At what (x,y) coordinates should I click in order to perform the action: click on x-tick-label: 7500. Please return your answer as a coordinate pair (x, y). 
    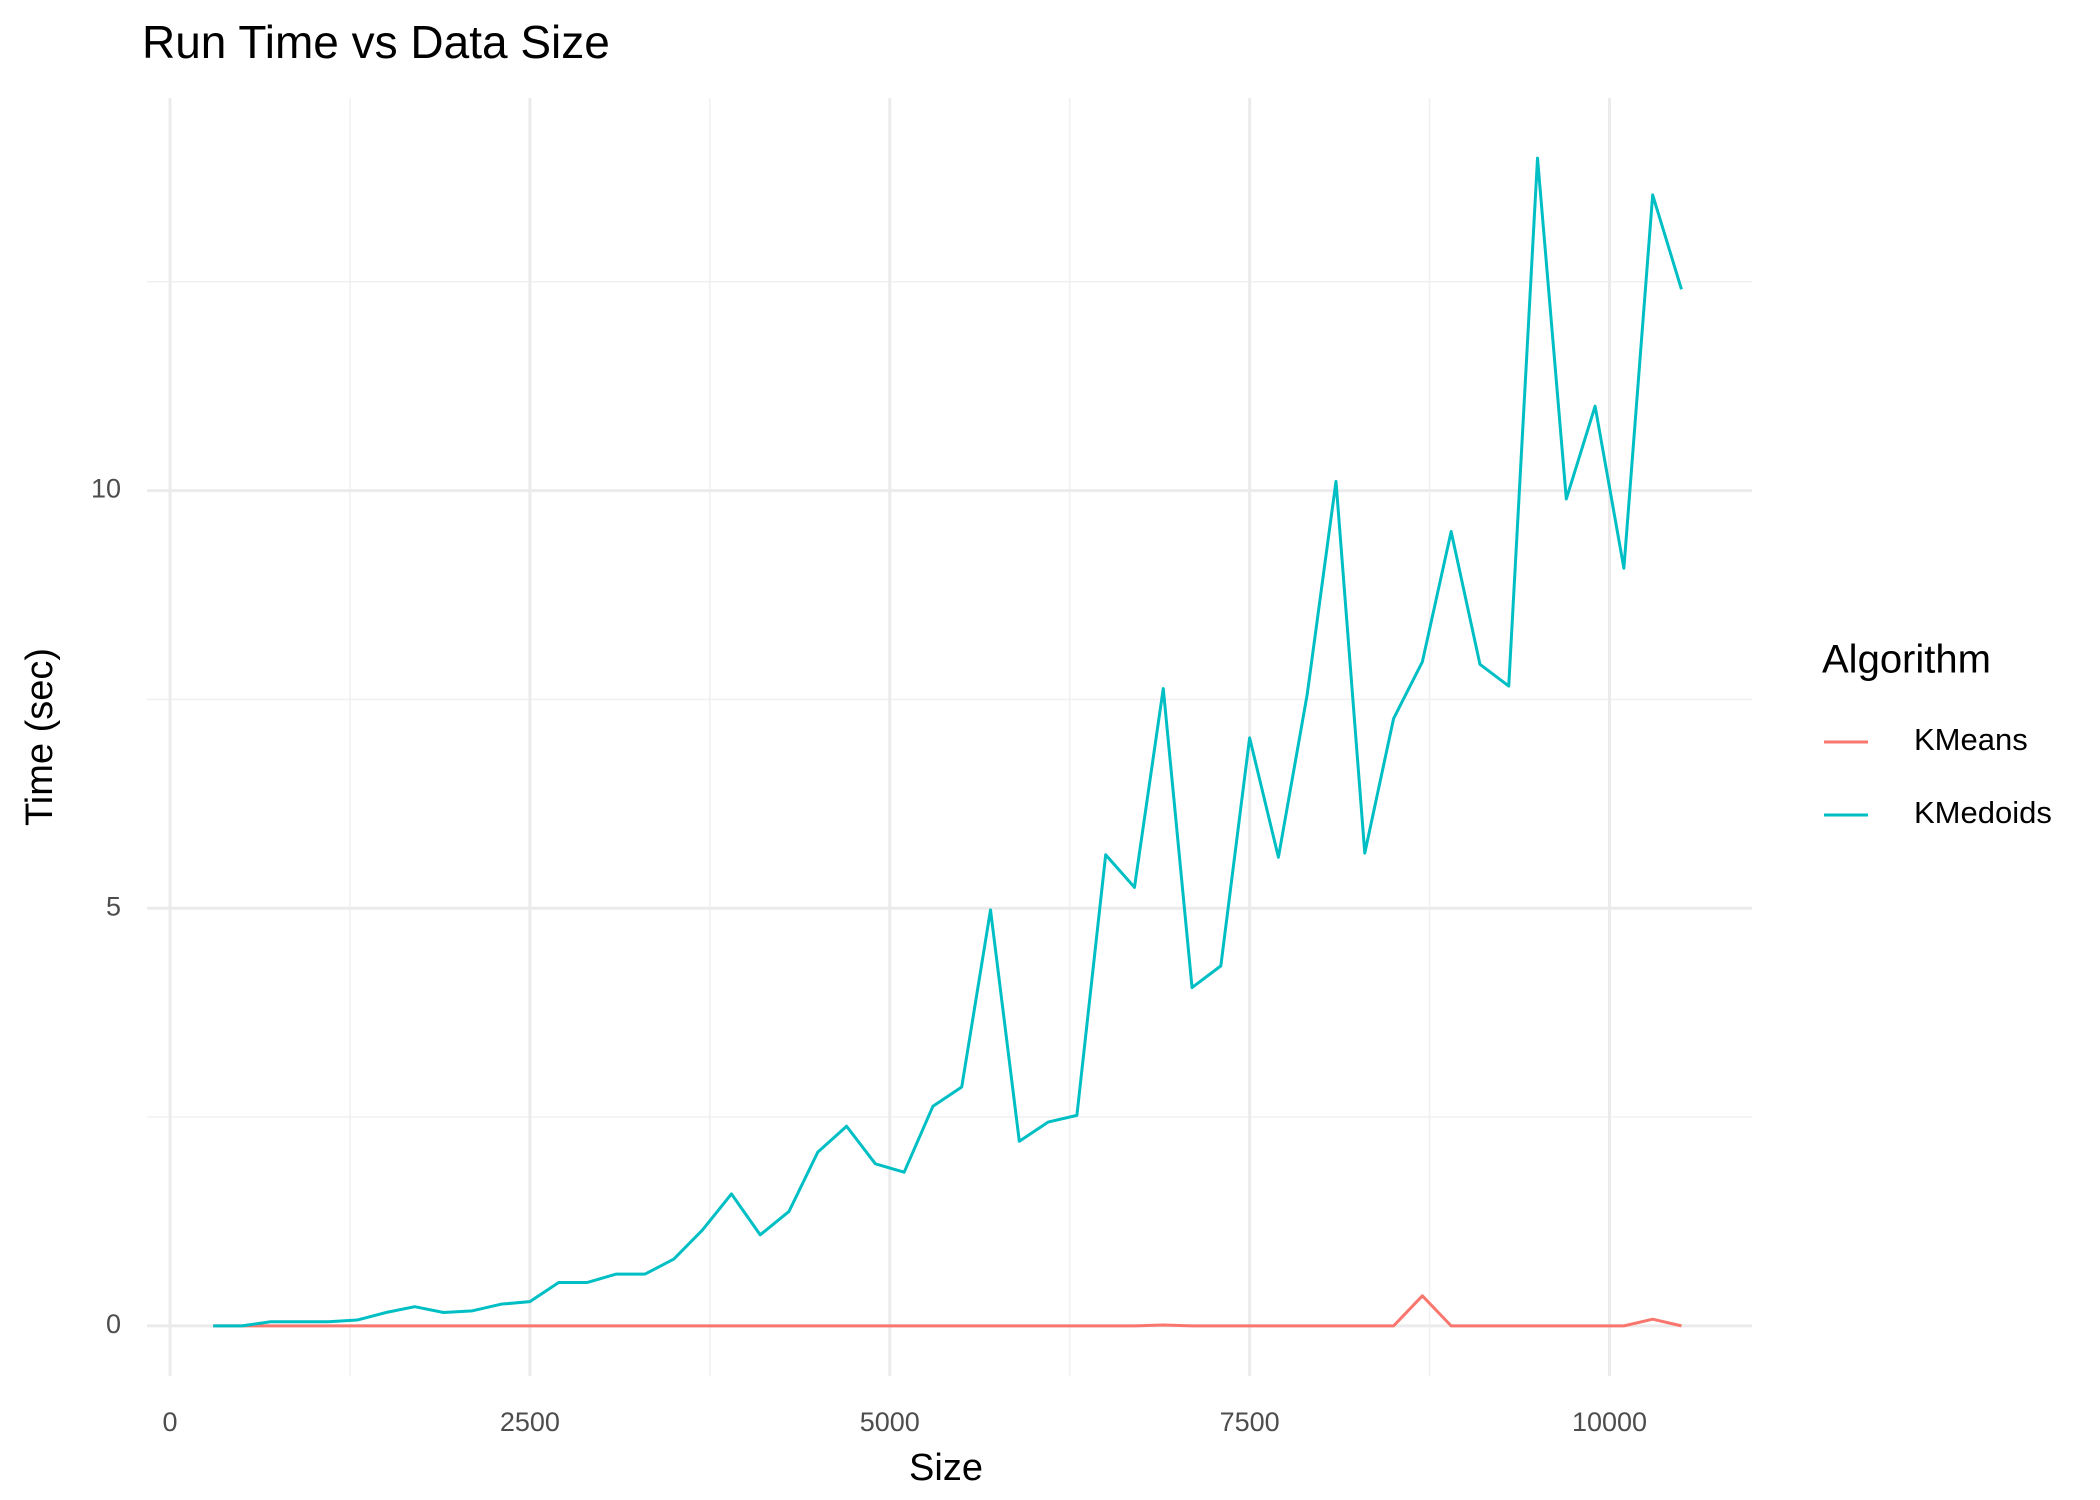
    Looking at the image, I should click on (1250, 1422).